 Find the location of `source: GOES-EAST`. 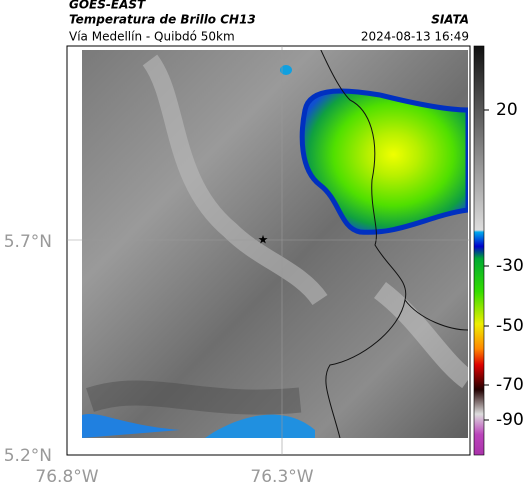

source: GOES-EAST is located at coordinates (107, 6).